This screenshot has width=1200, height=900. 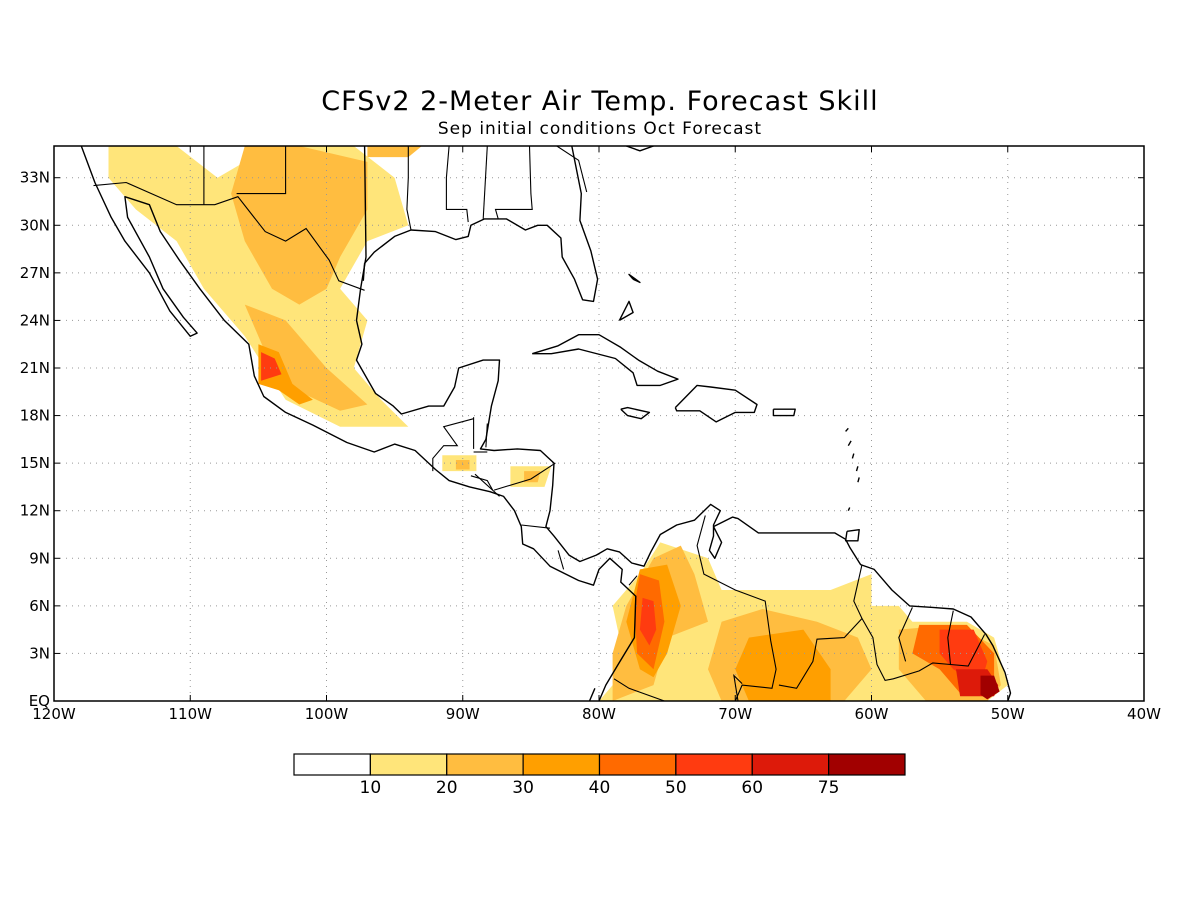 What do you see at coordinates (600, 129) in the screenshot?
I see `map-subtitle: Sep initial conditions Oct Forecast` at bounding box center [600, 129].